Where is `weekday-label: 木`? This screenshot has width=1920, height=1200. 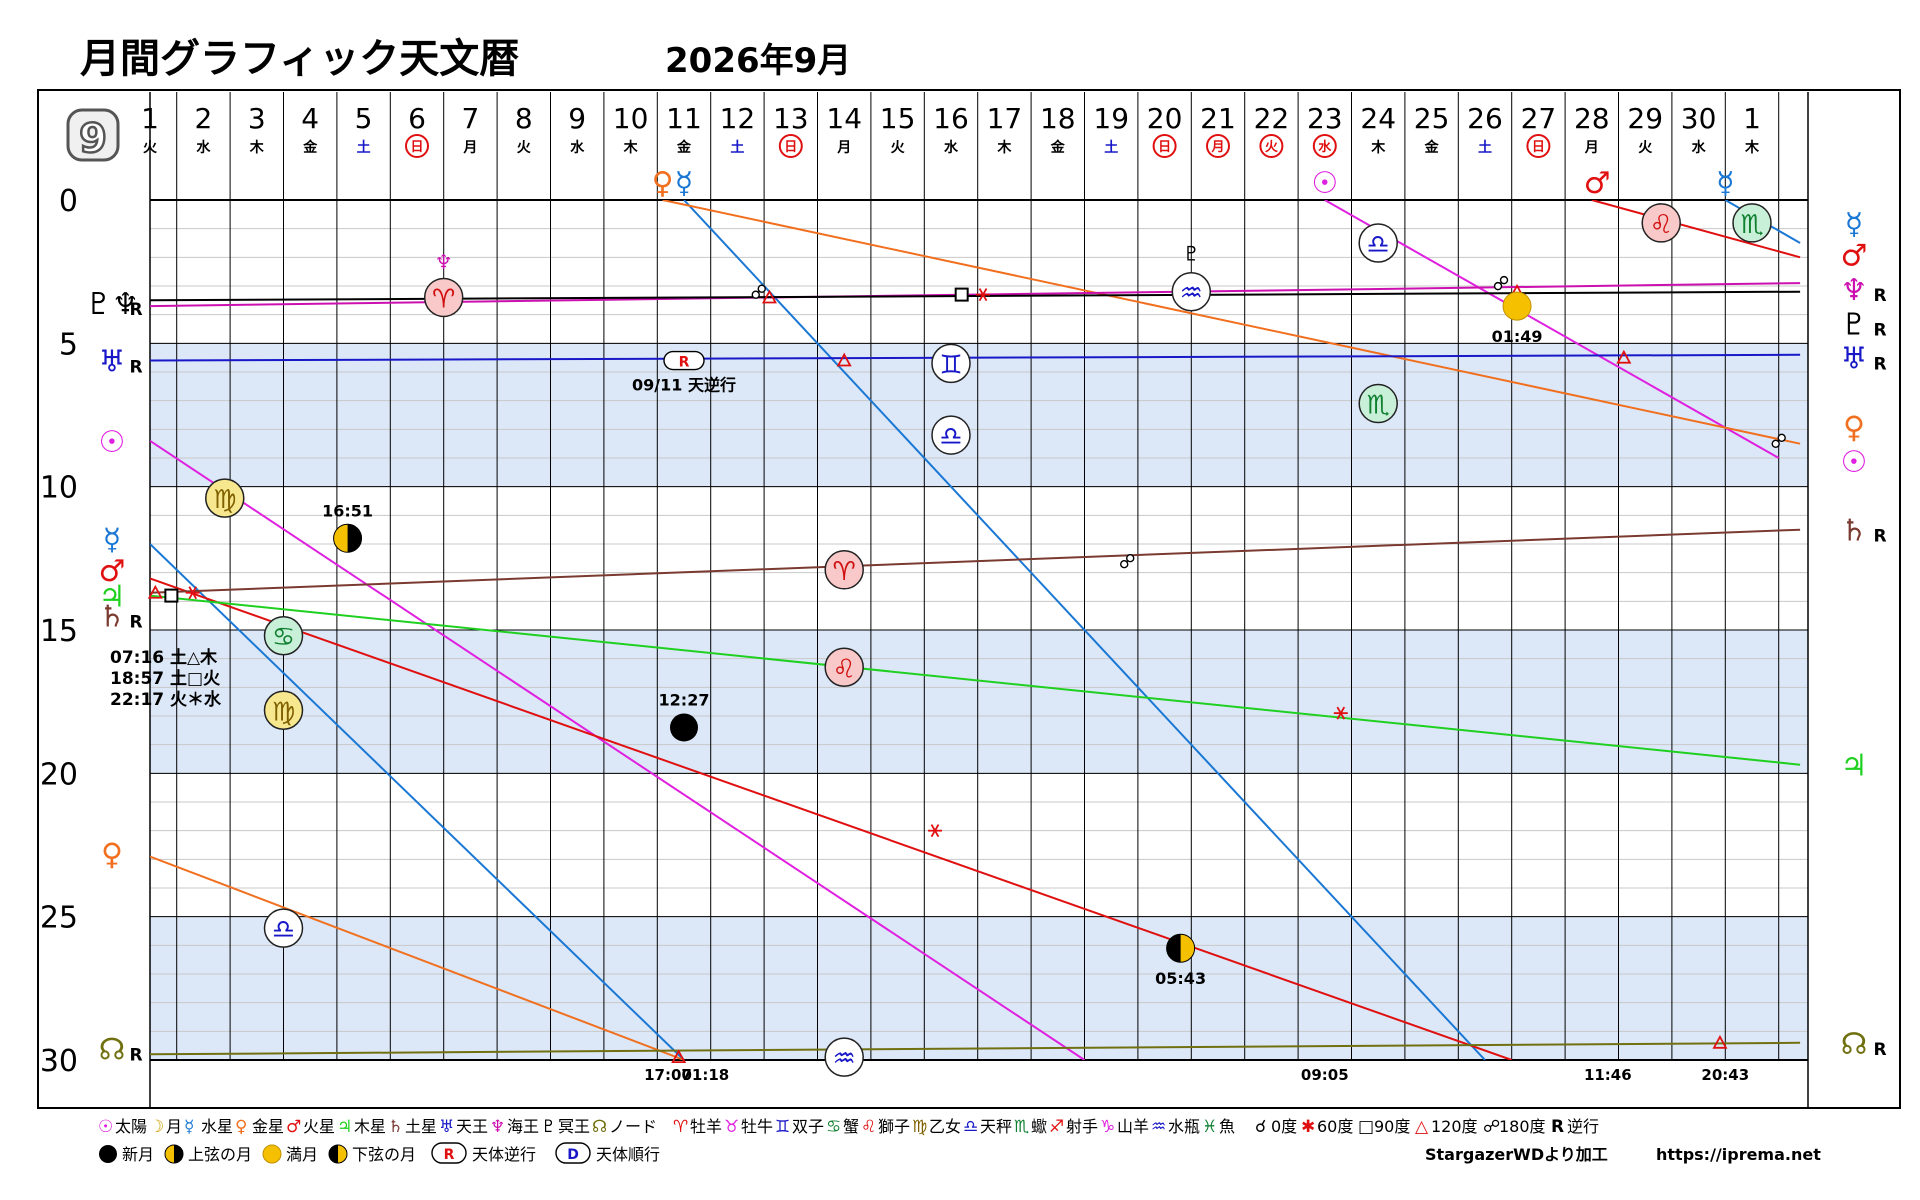 weekday-label: 木 is located at coordinates (1752, 147).